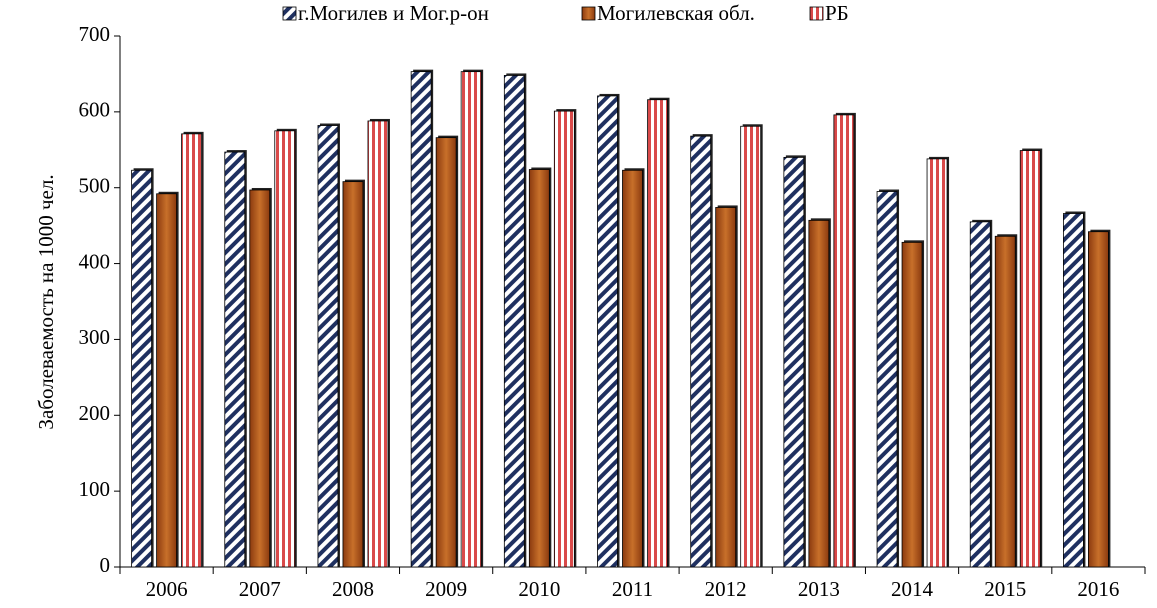 This screenshot has height=608, width=1157. Describe the element at coordinates (632, 589) in the screenshot. I see `x-tick-label: 2011` at that location.